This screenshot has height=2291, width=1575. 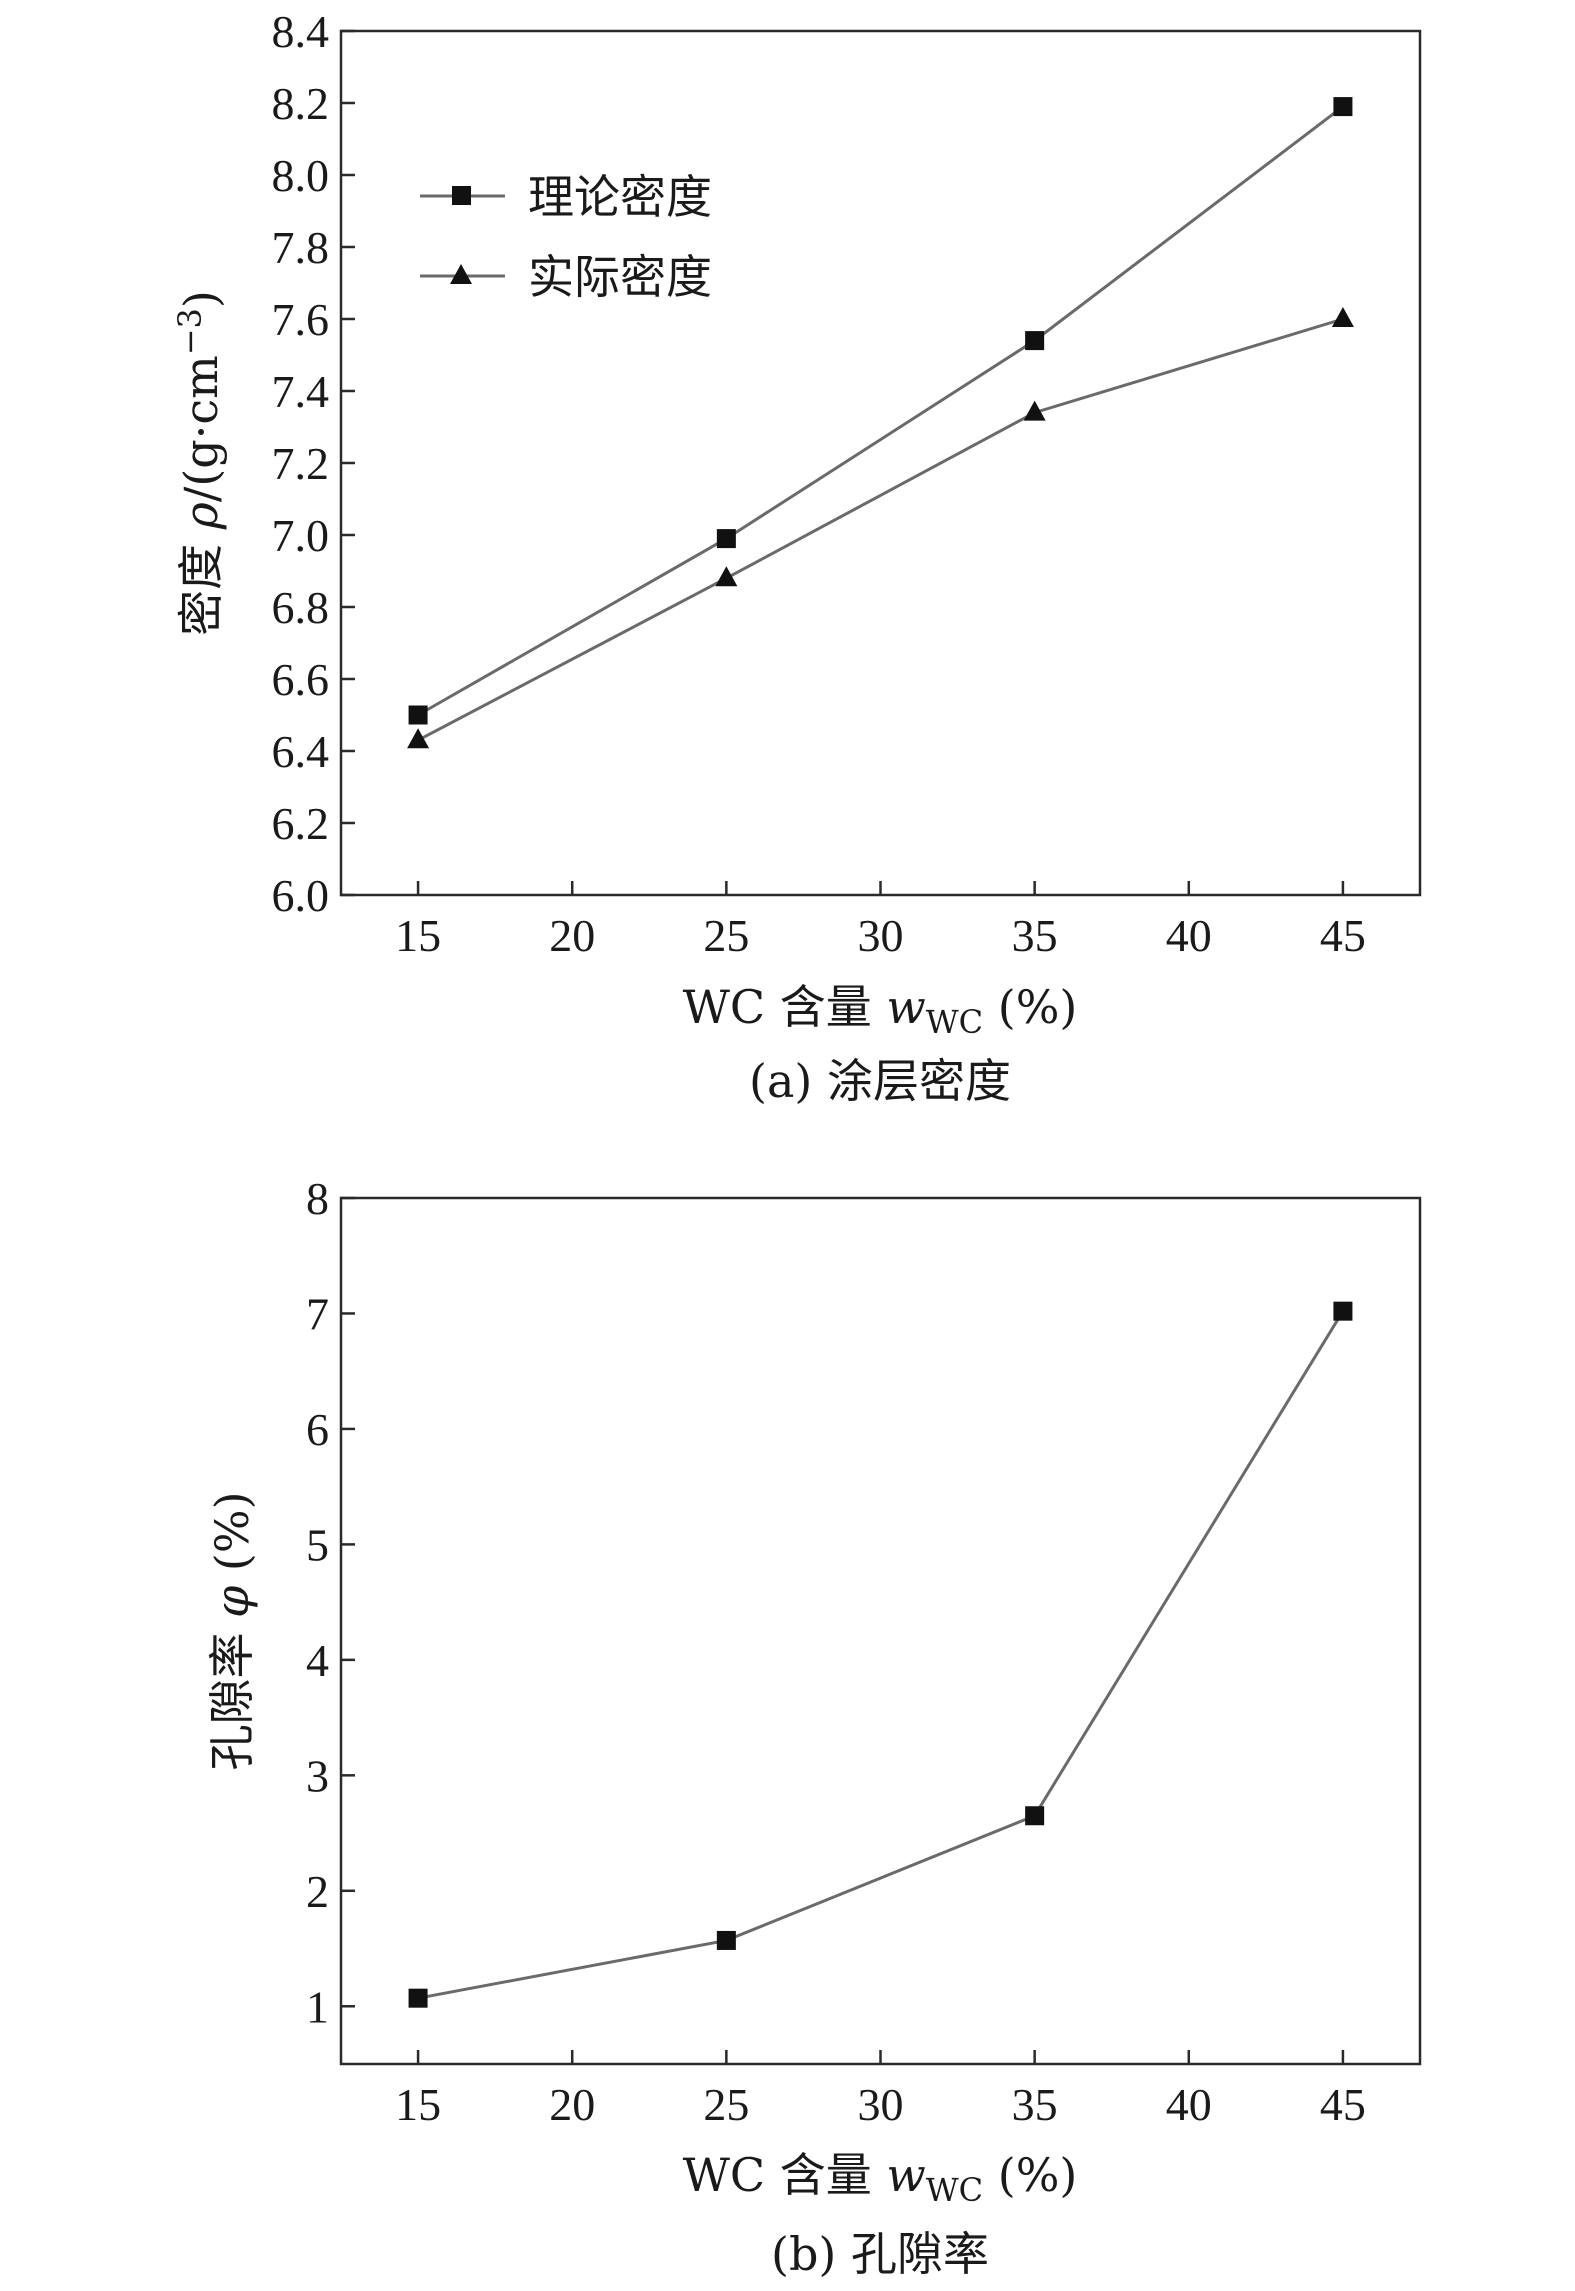 What do you see at coordinates (301, 391) in the screenshot?
I see `y-tick-label: 7.4` at bounding box center [301, 391].